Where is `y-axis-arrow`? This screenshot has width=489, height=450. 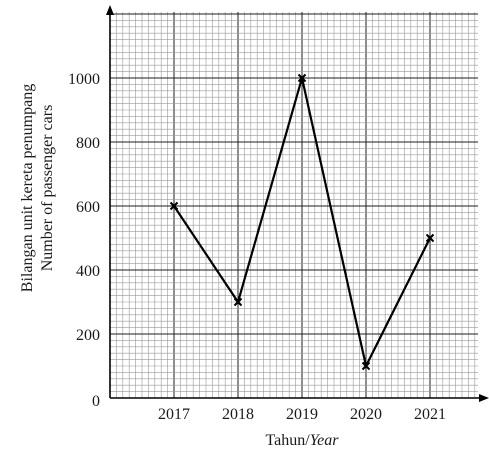
y-axis-arrow is located at coordinates (110, 10).